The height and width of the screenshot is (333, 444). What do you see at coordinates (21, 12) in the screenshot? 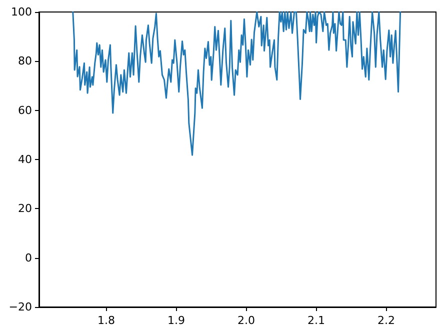
I see `y-tick-label: 100` at bounding box center [21, 12].